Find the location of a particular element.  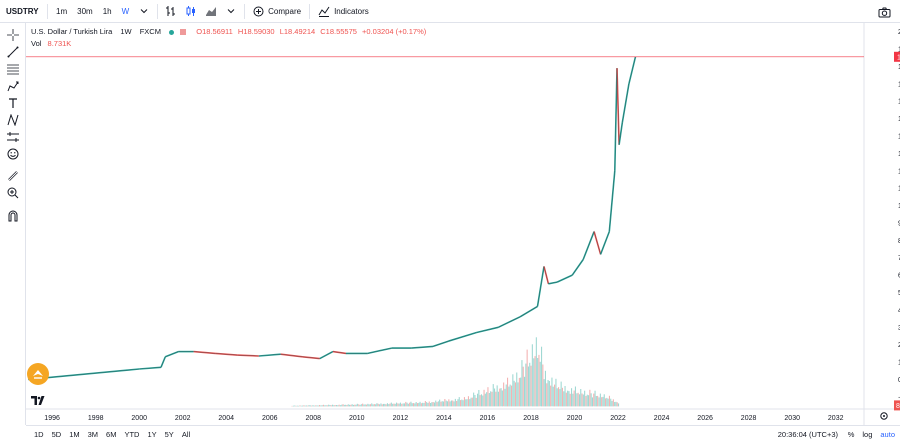

fib-retracement-icon is located at coordinates (12, 68).